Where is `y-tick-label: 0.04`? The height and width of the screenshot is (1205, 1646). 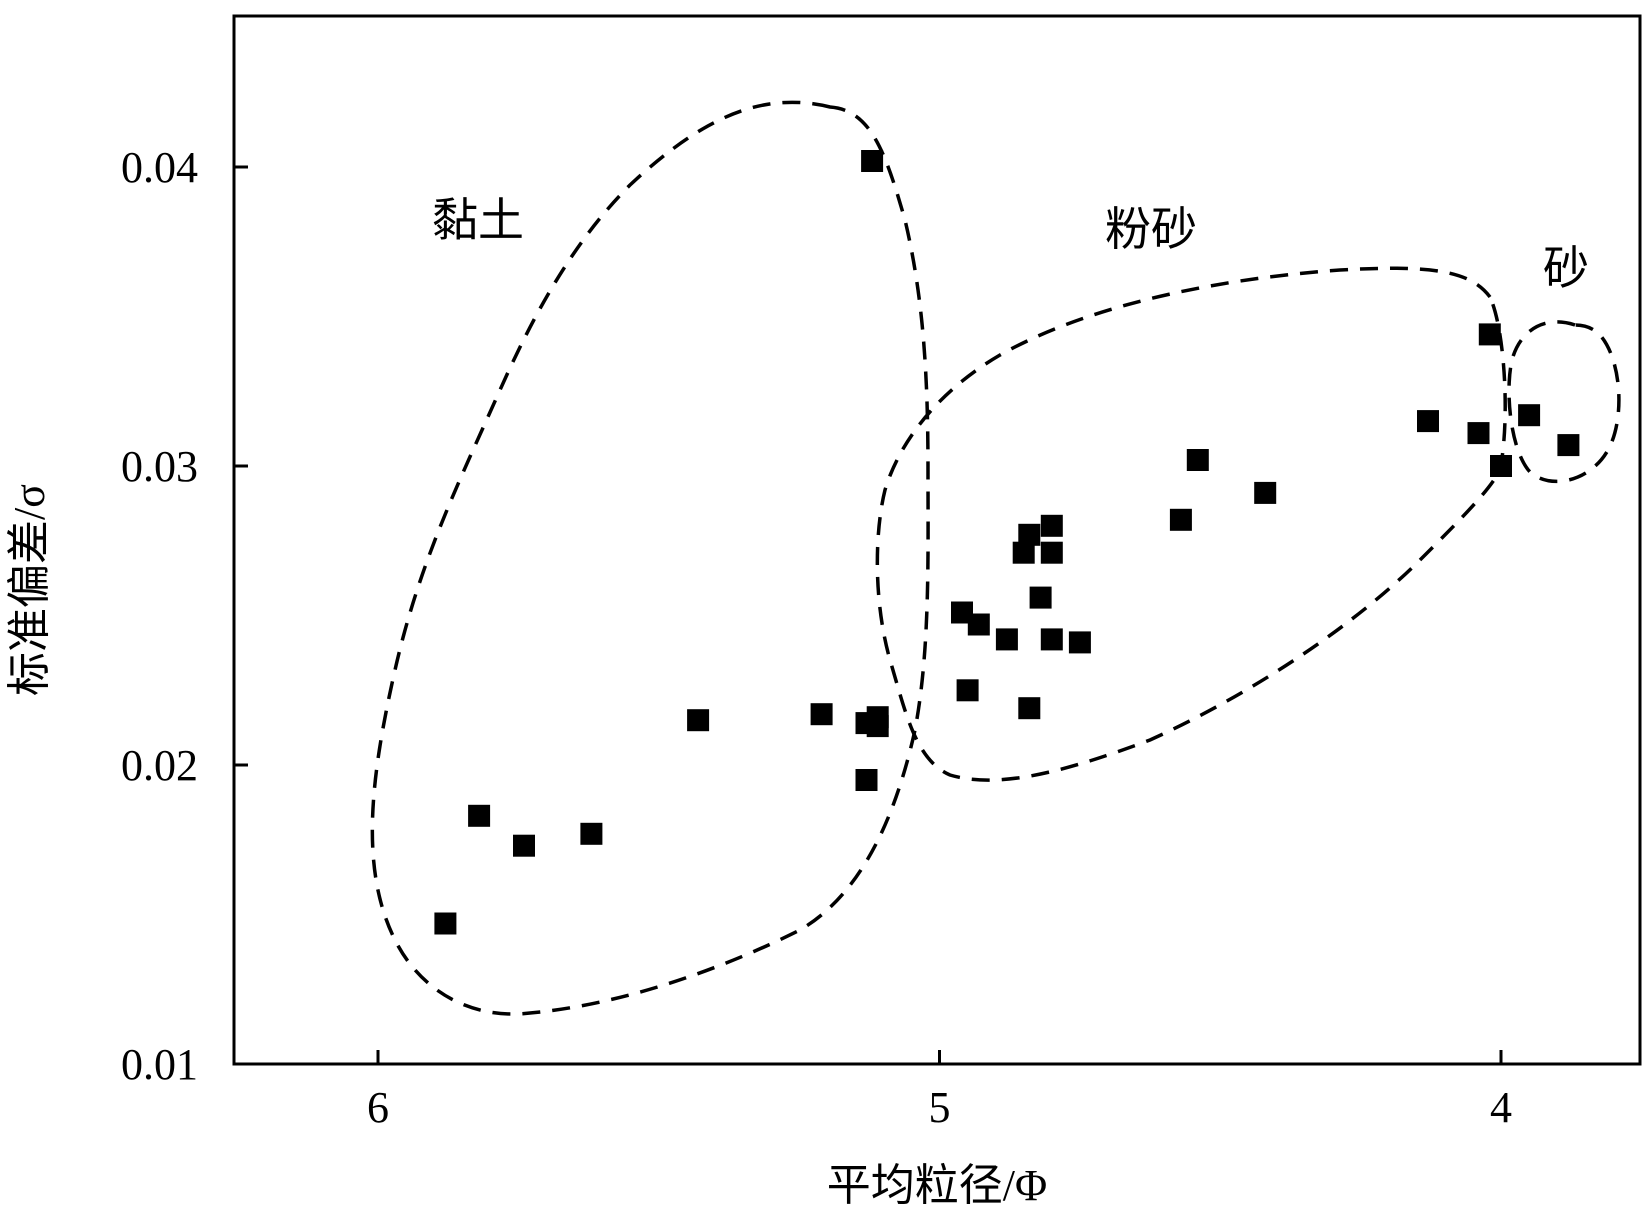 y-tick-label: 0.04 is located at coordinates (159, 167).